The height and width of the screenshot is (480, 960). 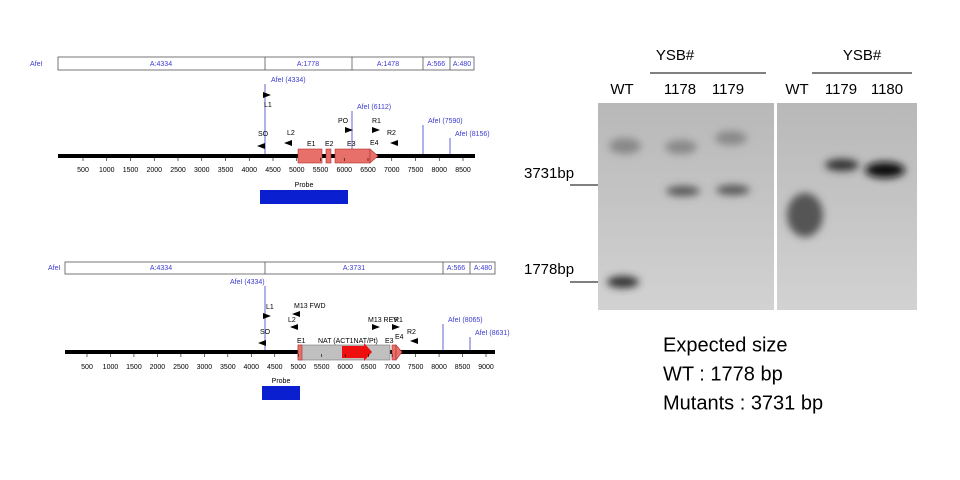 What do you see at coordinates (383, 320) in the screenshot?
I see `feature-label: M13 REV` at bounding box center [383, 320].